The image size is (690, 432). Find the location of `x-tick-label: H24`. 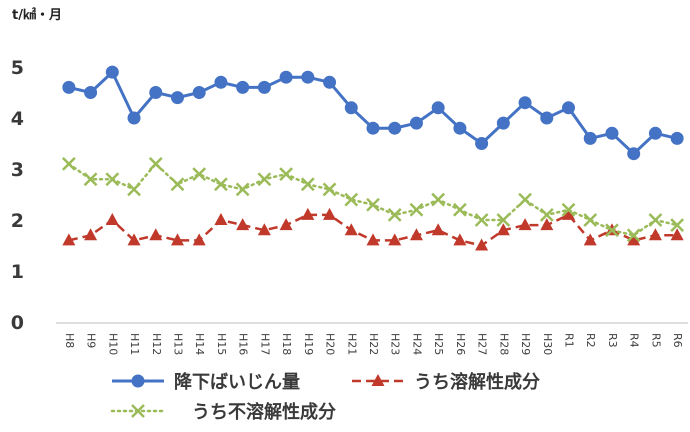

x-tick-label: H24 is located at coordinates (416, 344).